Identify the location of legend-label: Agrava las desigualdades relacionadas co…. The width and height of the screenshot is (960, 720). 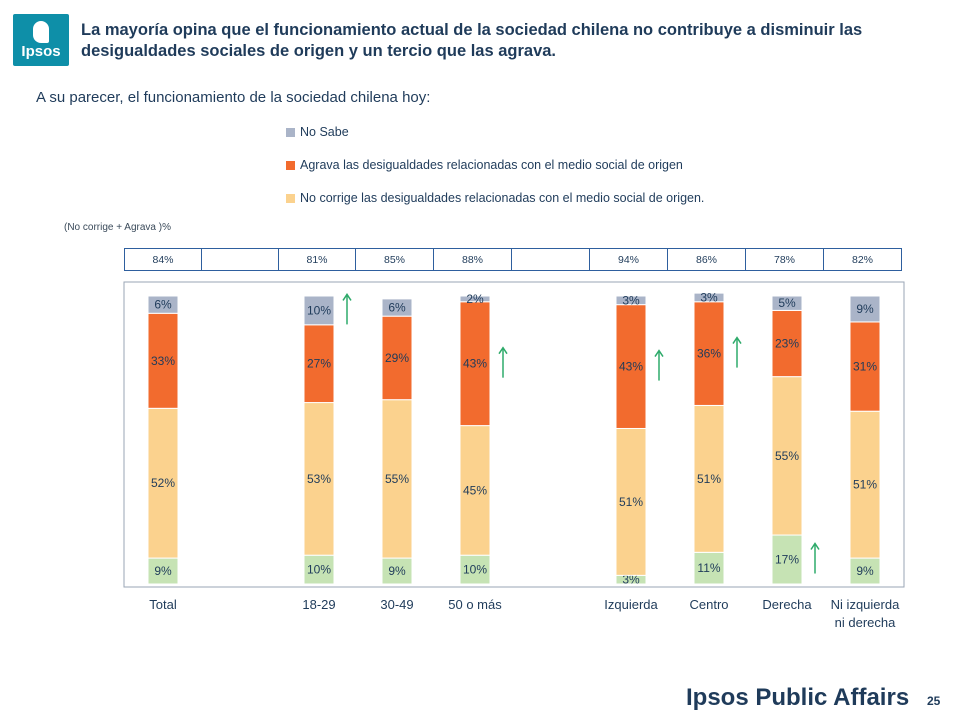
(491, 165).